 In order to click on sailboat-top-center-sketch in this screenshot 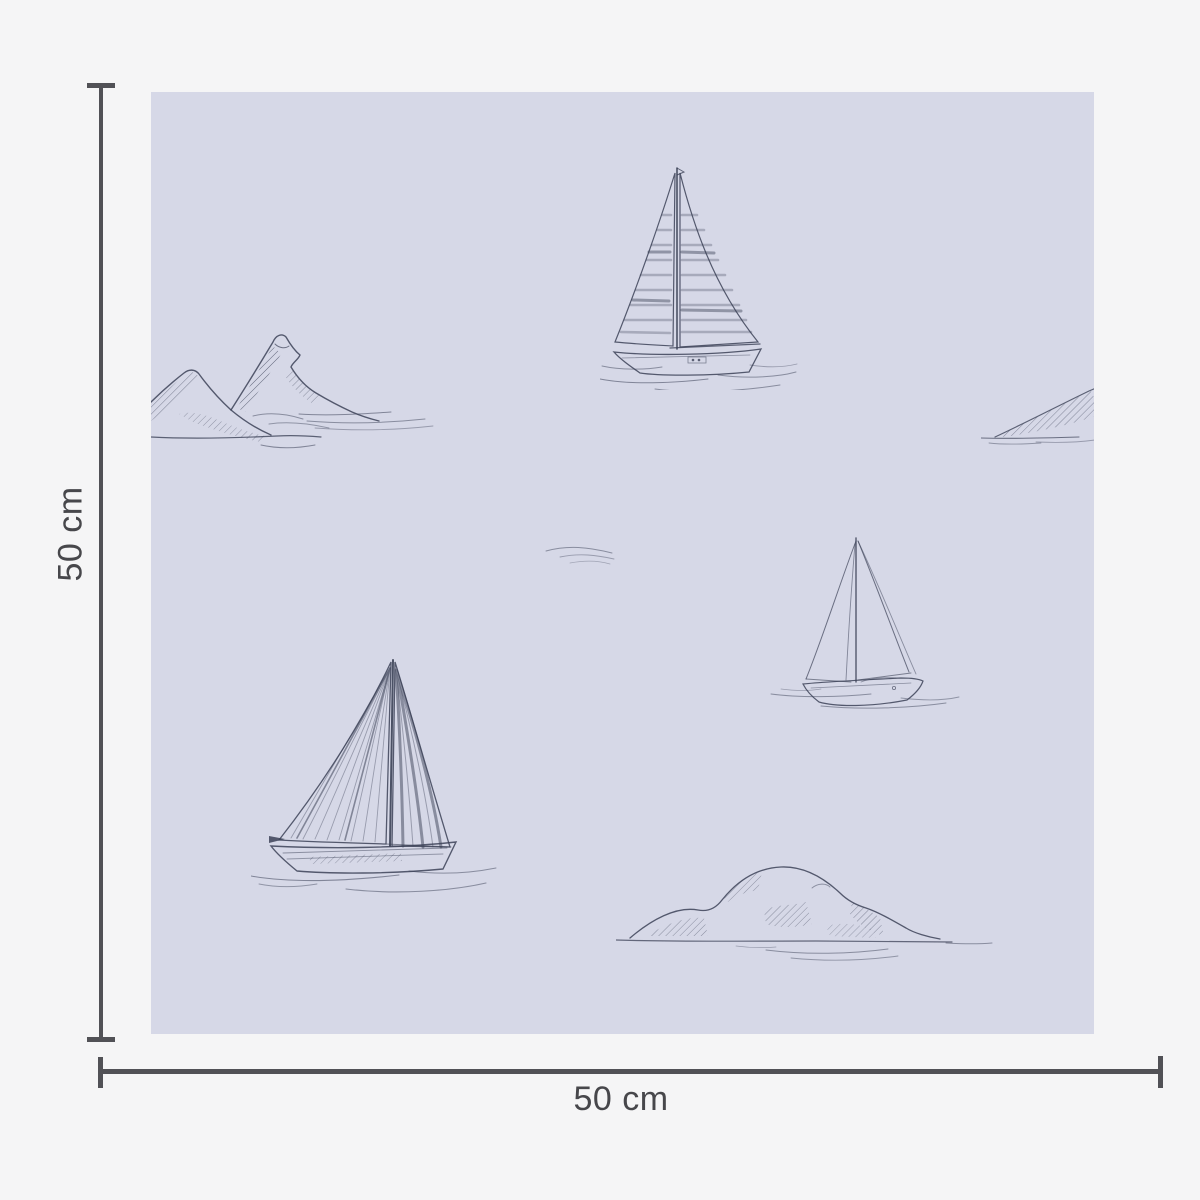, I will do `click(699, 278)`.